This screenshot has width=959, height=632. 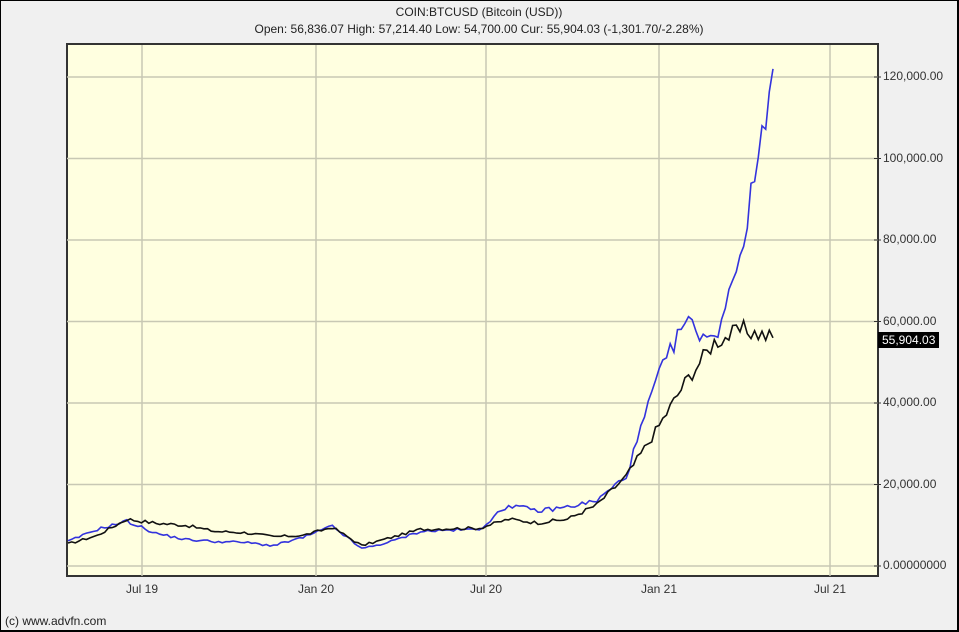 What do you see at coordinates (910, 320) in the screenshot?
I see `y-axis-label: 60,000.00` at bounding box center [910, 320].